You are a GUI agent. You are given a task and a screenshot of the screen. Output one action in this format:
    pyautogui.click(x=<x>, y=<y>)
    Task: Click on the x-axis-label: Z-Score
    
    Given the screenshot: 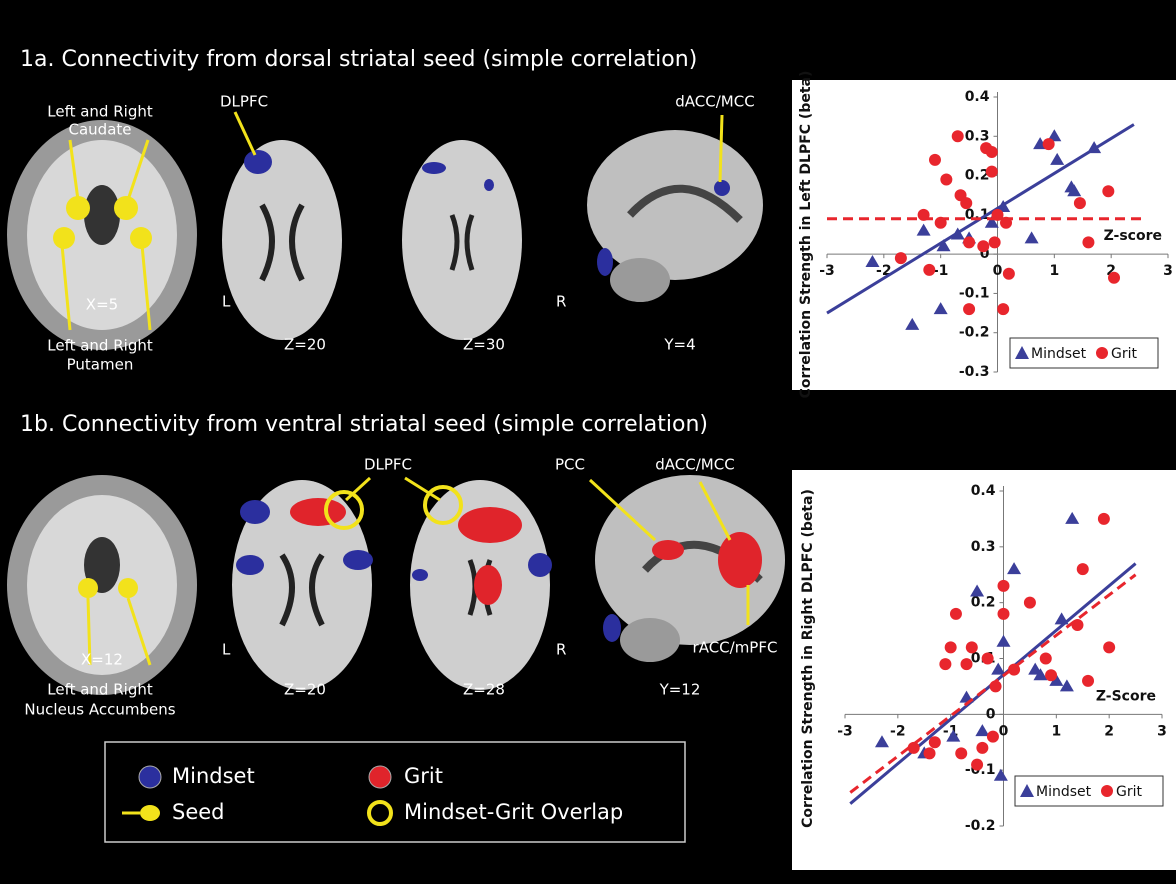 What is the action you would take?
    pyautogui.click(x=1126, y=696)
    